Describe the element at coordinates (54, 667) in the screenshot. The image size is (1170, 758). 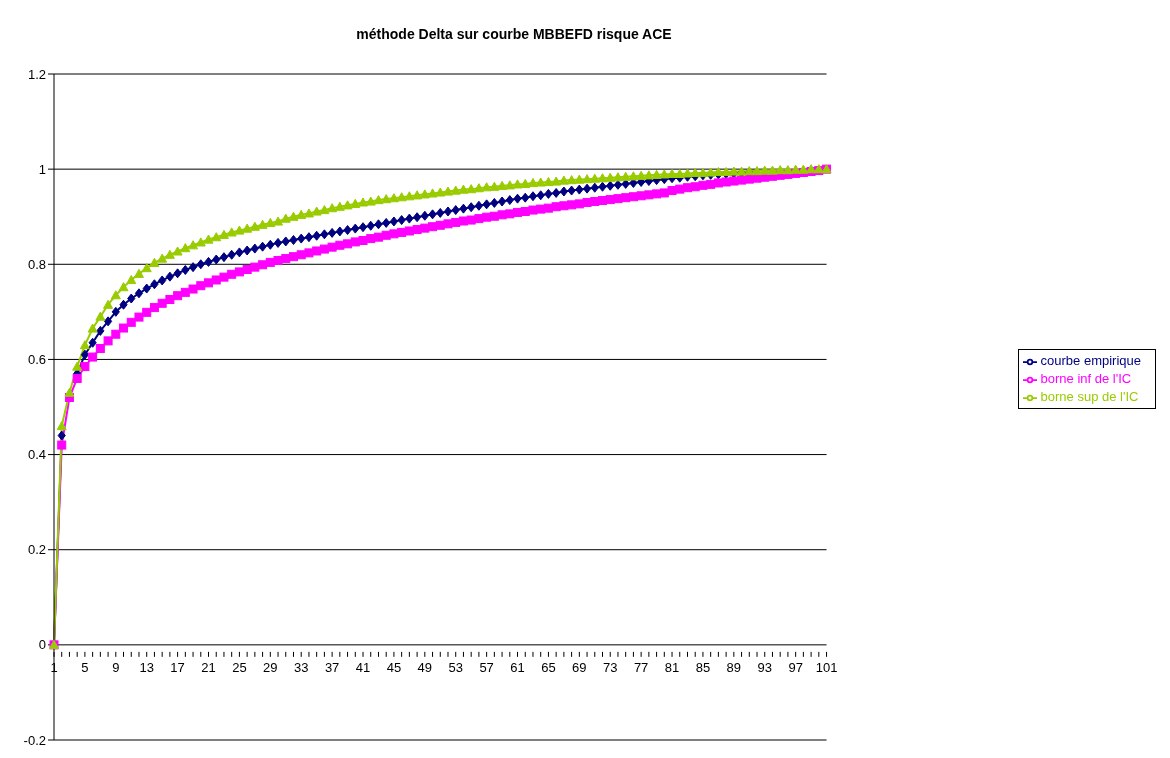
I see `x-tick-label: 1` at that location.